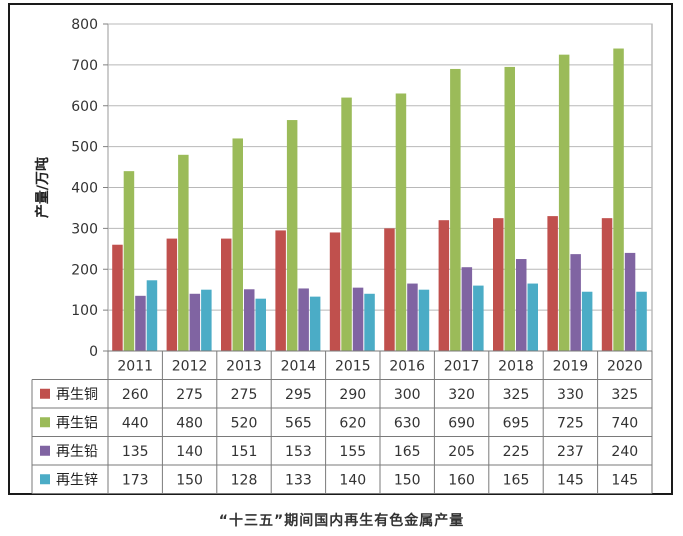  Describe the element at coordinates (42, 187) in the screenshot. I see `y-axis-label: 产量/万吨` at that location.